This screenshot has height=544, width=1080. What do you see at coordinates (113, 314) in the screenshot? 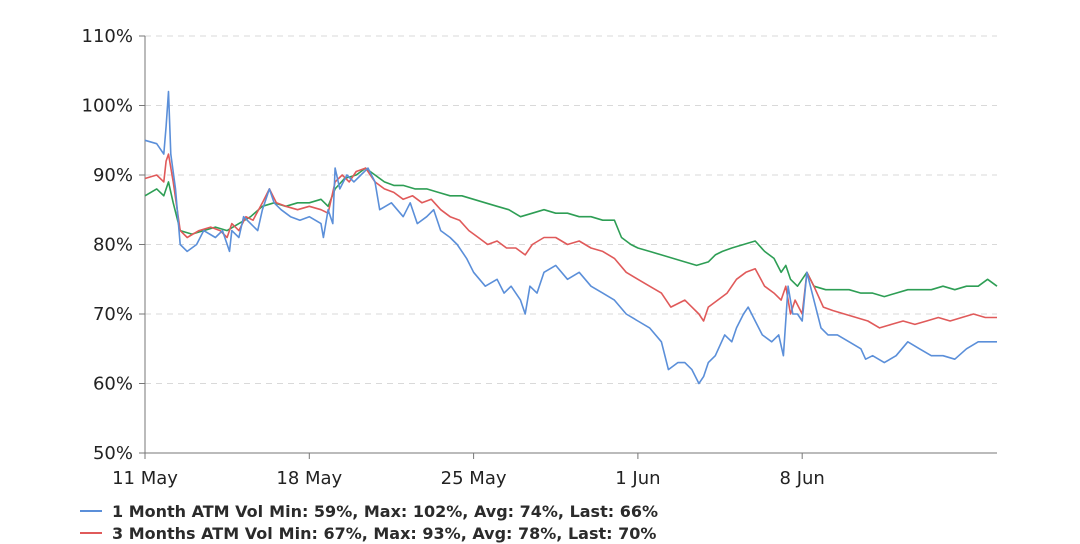
I see `y-tick-label: 70%` at bounding box center [113, 314].